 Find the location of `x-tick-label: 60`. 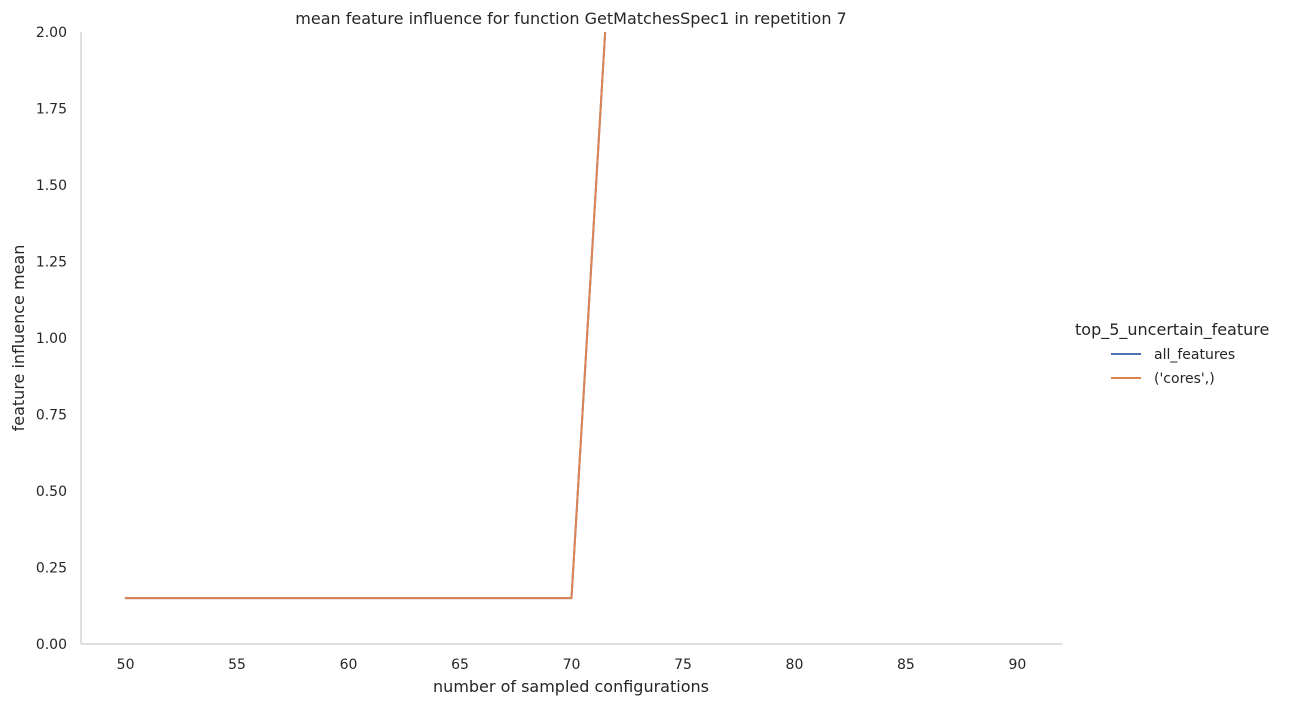

x-tick-label: 60 is located at coordinates (349, 665).